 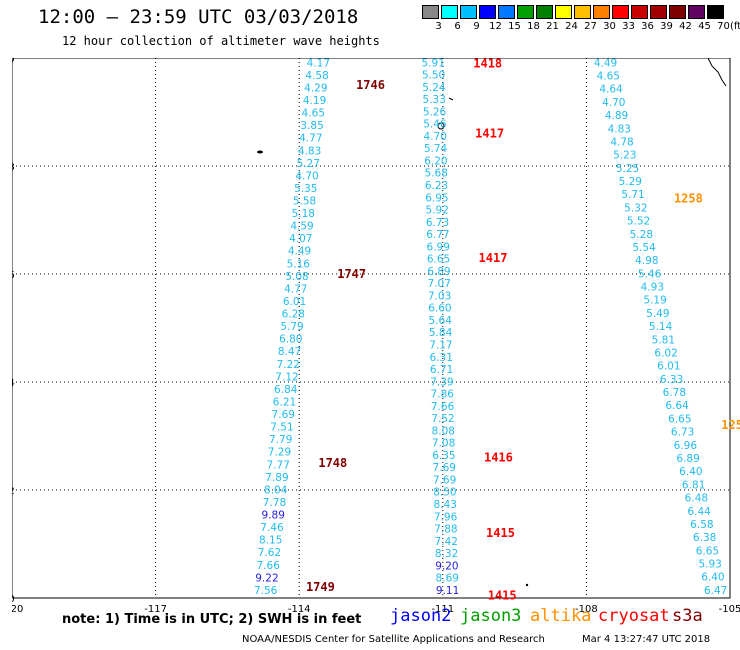 I want to click on wave-height-value: 6.47, so click(x=715, y=591).